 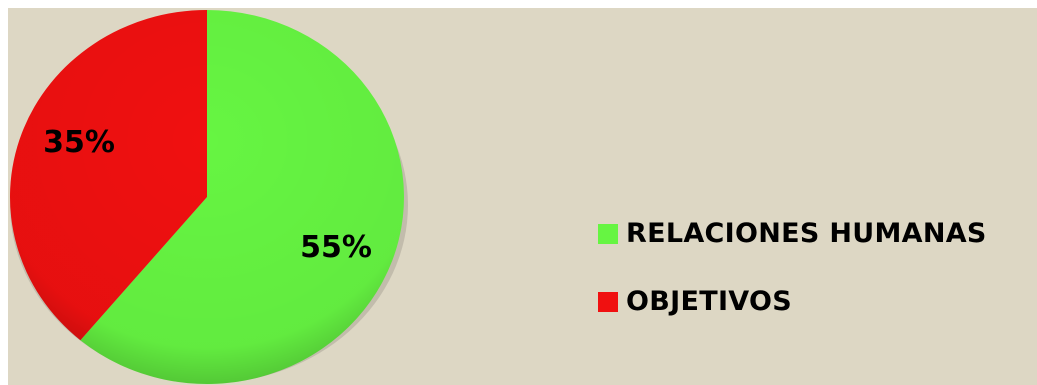 What do you see at coordinates (817, 274) in the screenshot?
I see `chart-legend: RELACIONES HUMANAS OBJETIVOS` at bounding box center [817, 274].